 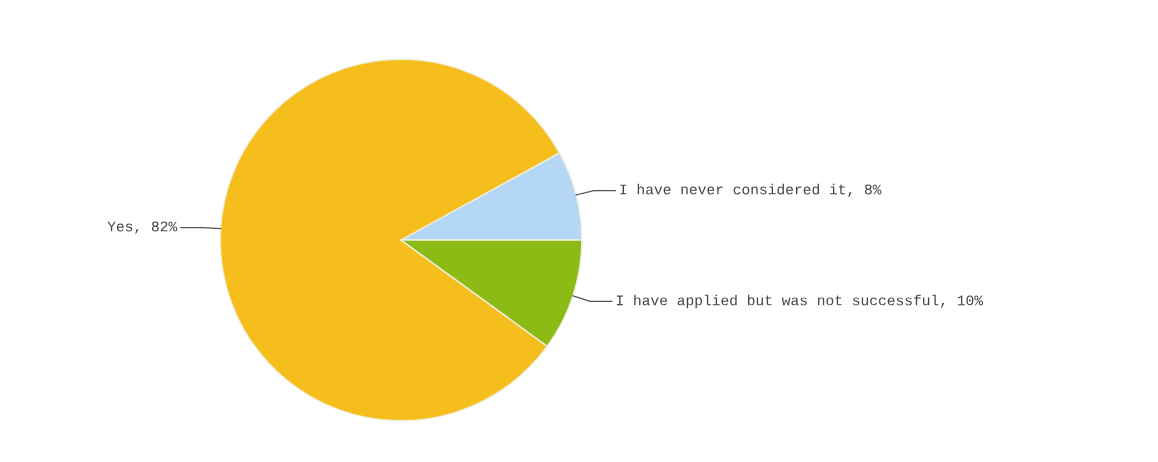 What do you see at coordinates (142, 227) in the screenshot?
I see `slice-label: Yes, 82%` at bounding box center [142, 227].